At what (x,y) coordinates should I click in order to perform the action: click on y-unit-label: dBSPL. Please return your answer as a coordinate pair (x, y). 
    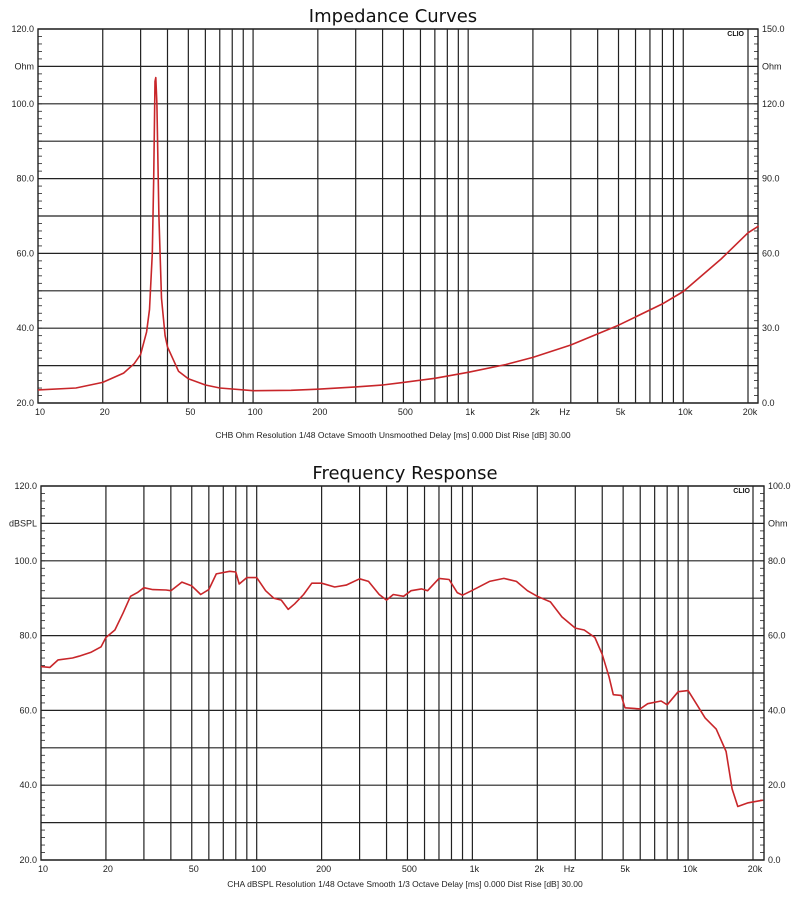
    Looking at the image, I should click on (23, 523).